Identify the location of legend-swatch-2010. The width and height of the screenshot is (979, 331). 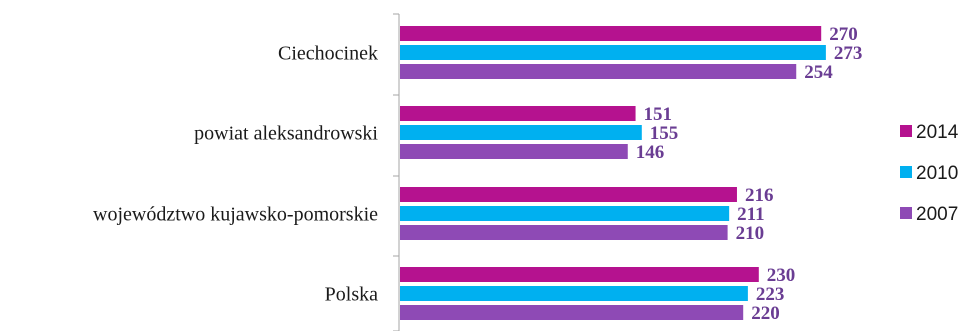
(906, 172).